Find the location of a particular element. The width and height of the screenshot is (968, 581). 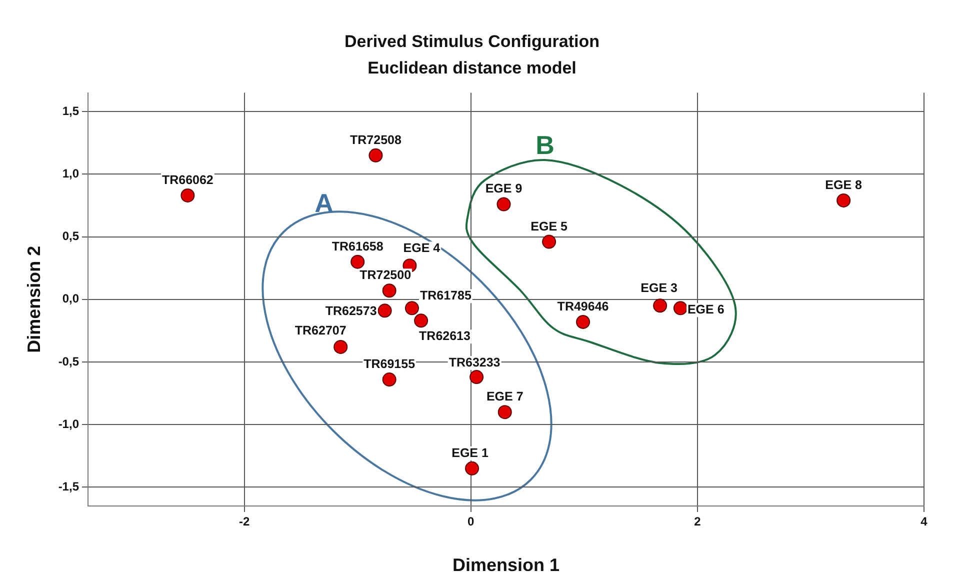

x-tick-label: -2 is located at coordinates (244, 521).